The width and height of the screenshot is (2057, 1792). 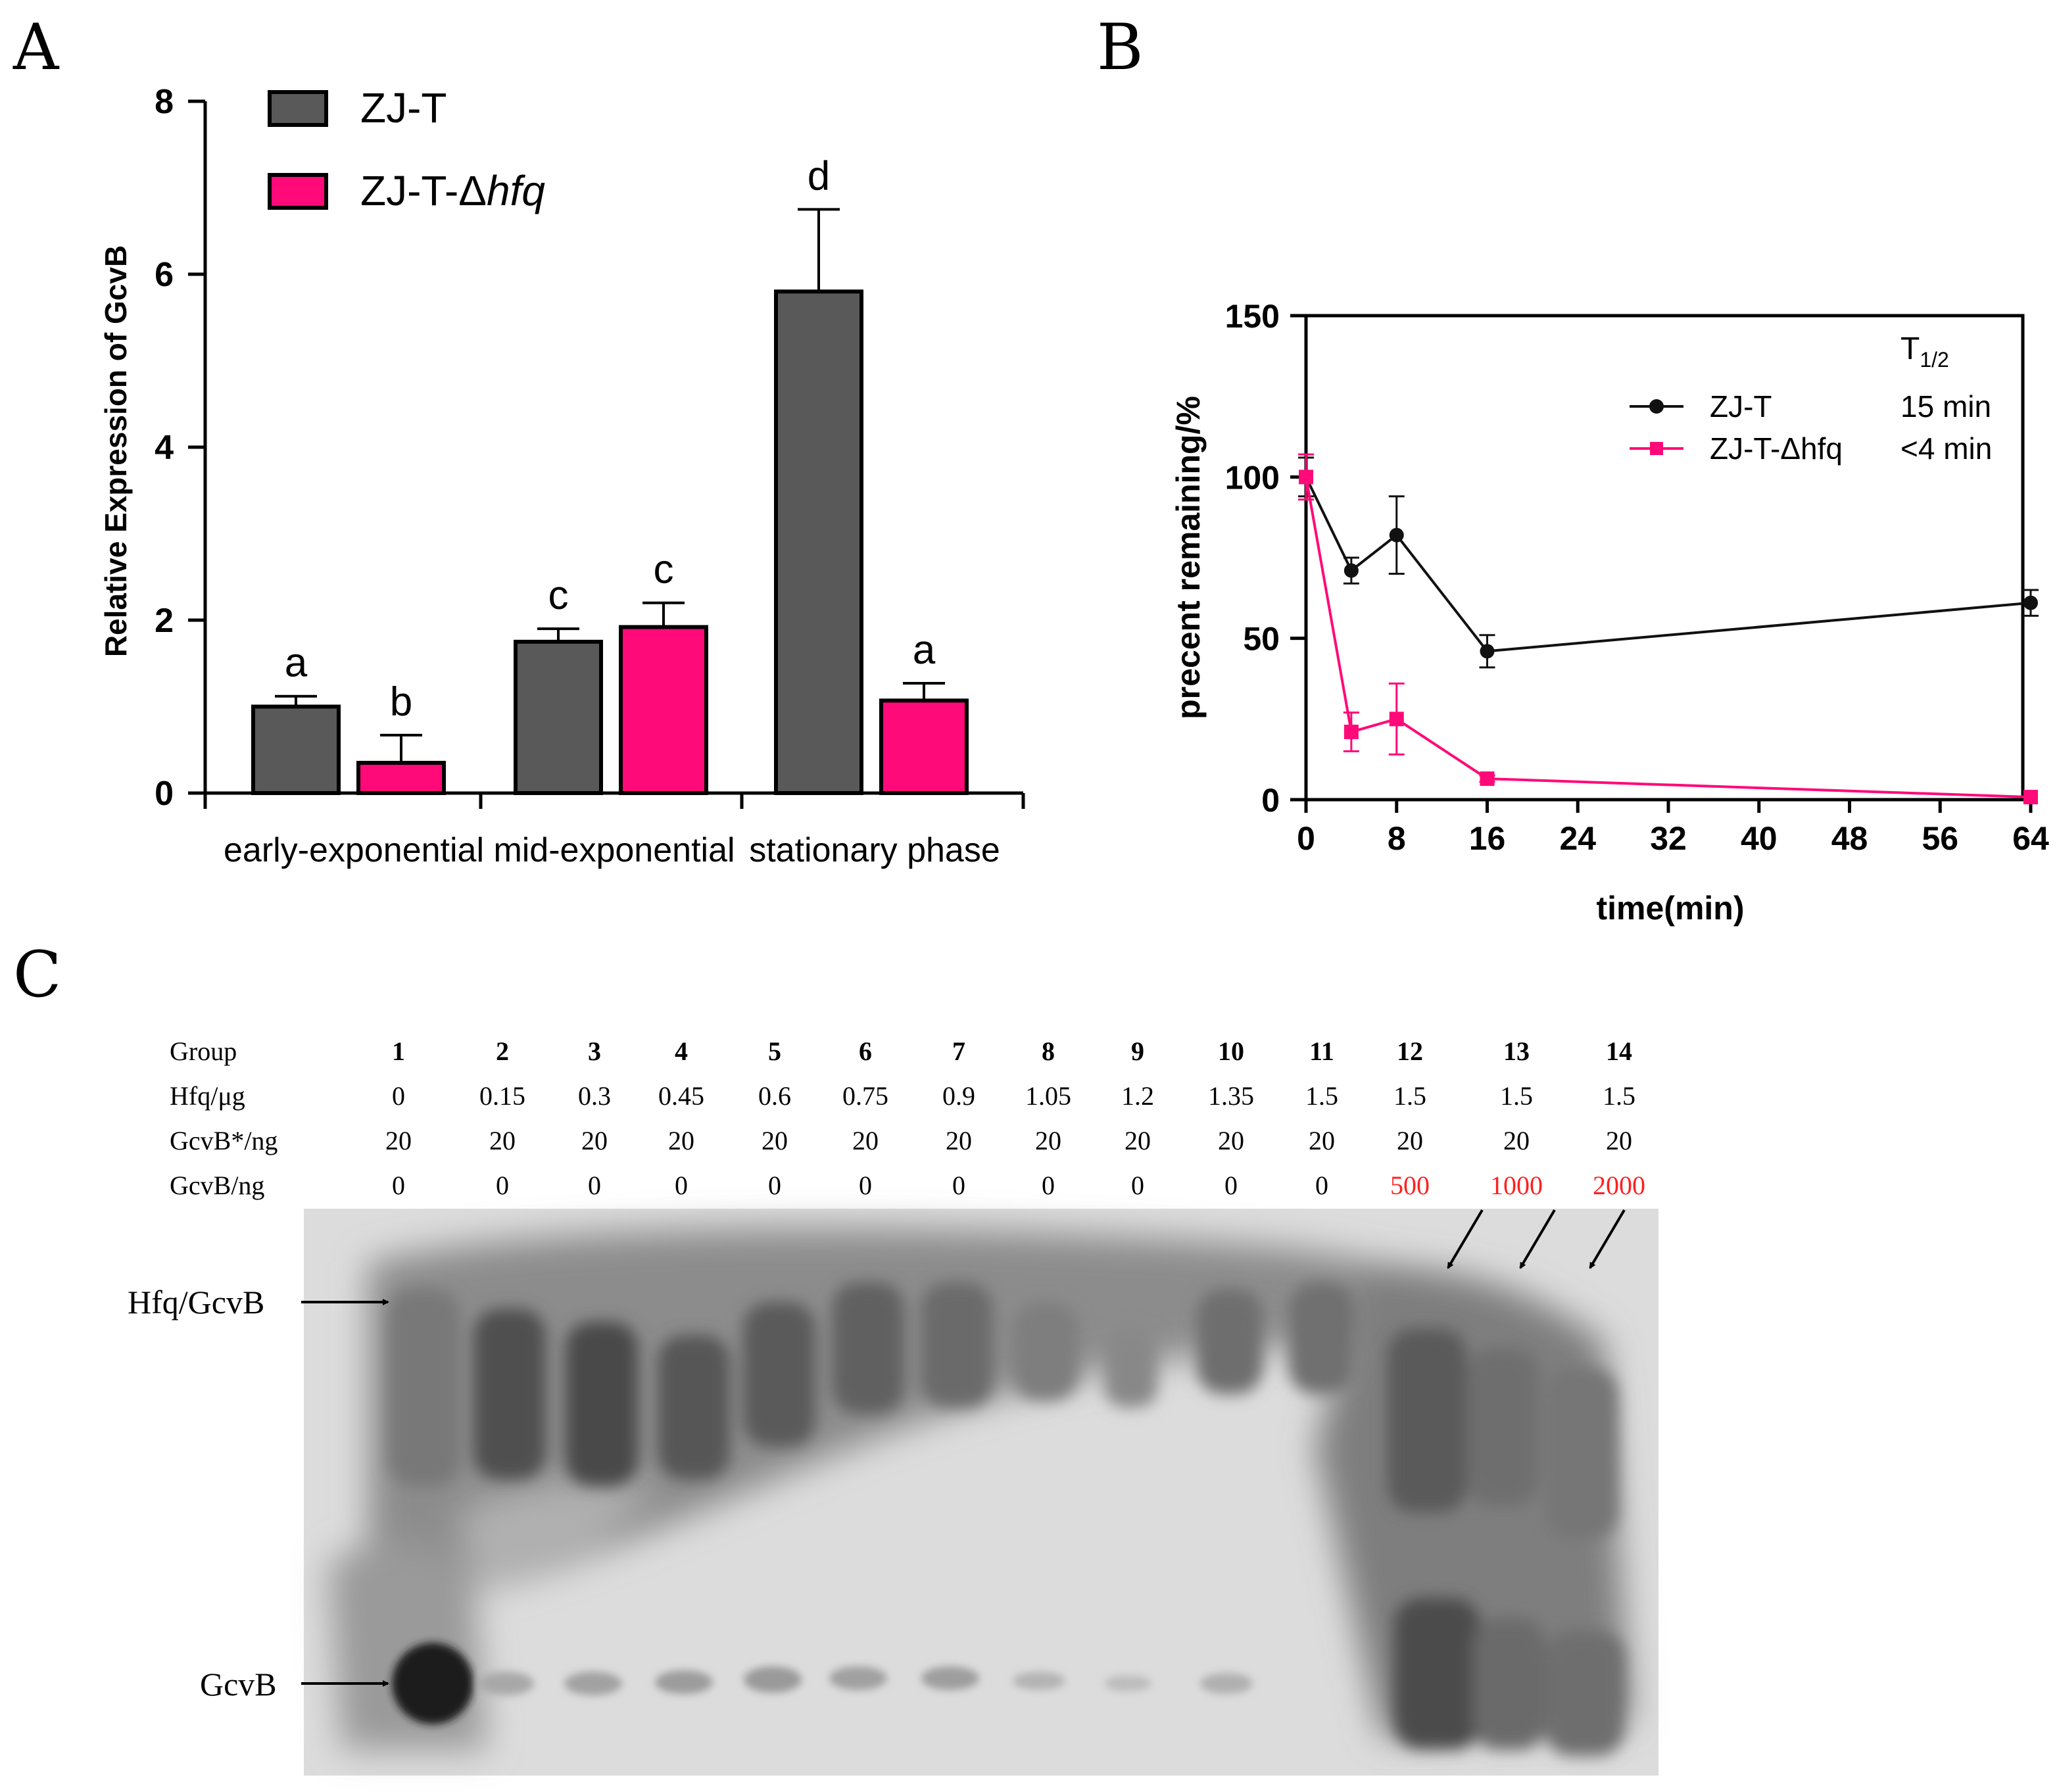 I want to click on y-tick-label-a: 6, so click(x=164, y=275).